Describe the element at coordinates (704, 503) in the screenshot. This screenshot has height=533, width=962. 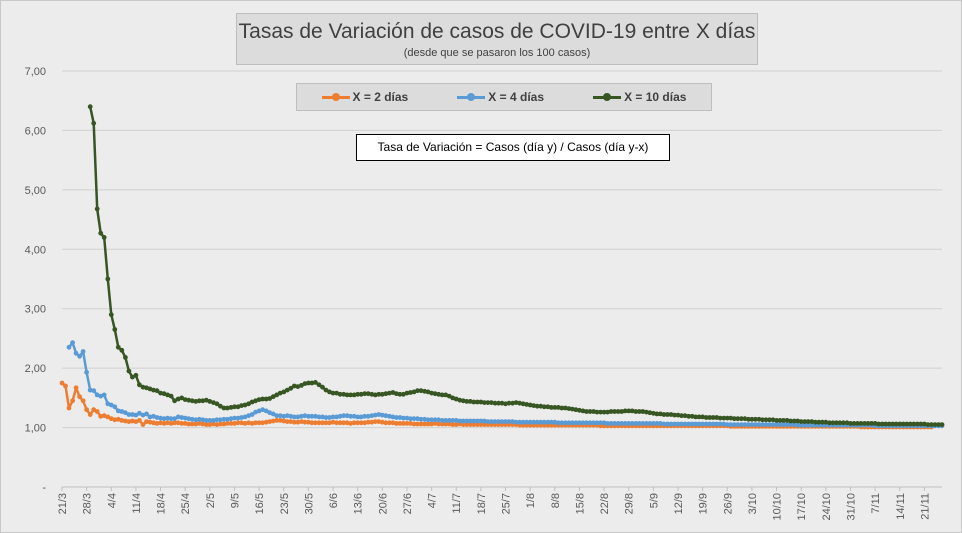
I see `x-tick-label: 19/9` at that location.